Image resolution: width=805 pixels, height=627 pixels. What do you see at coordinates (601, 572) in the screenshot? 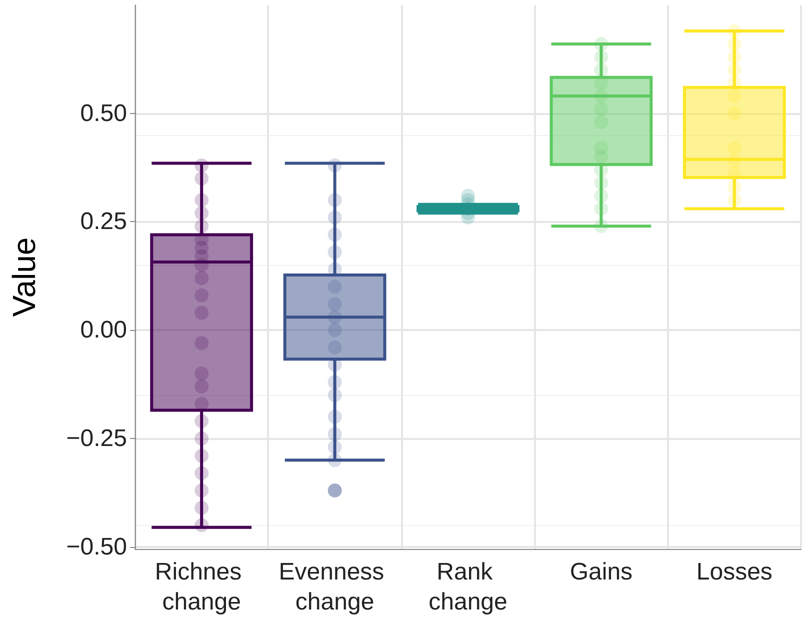
I see `x-tick-label: Gains` at bounding box center [601, 572].